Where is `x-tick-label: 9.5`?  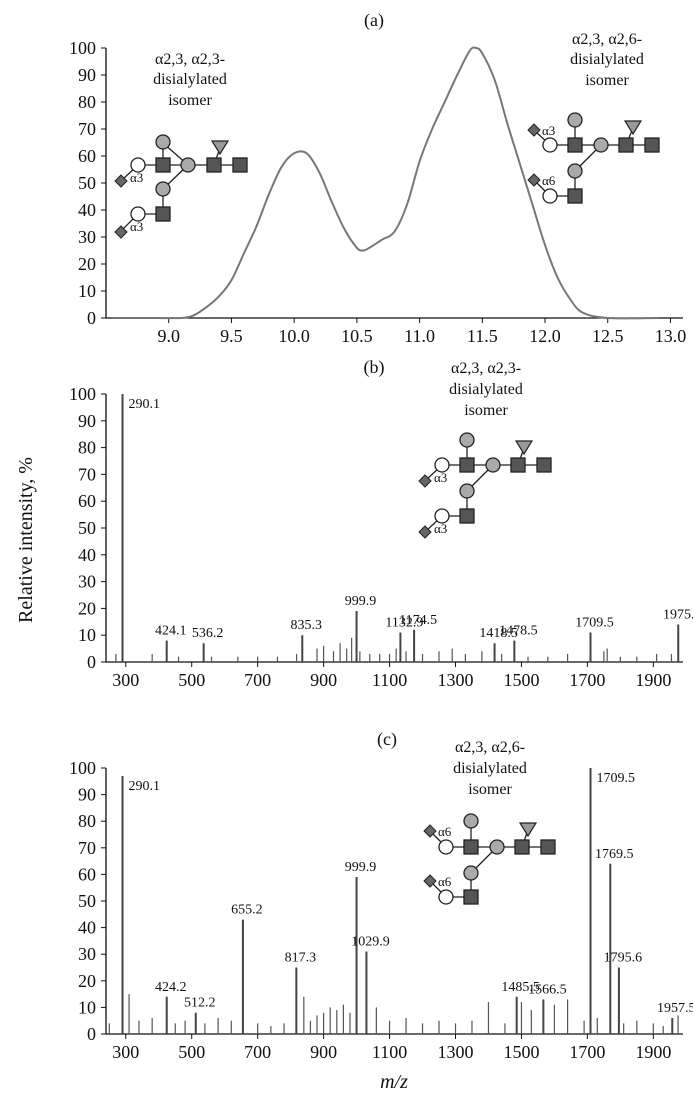
x-tick-label: 9.5 is located at coordinates (231, 336).